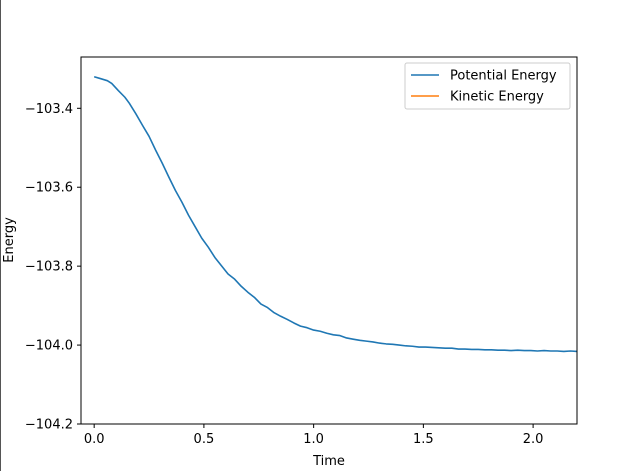 Image resolution: width=625 pixels, height=475 pixels. Describe the element at coordinates (9, 240) in the screenshot. I see `y-axis-label: Energy` at that location.